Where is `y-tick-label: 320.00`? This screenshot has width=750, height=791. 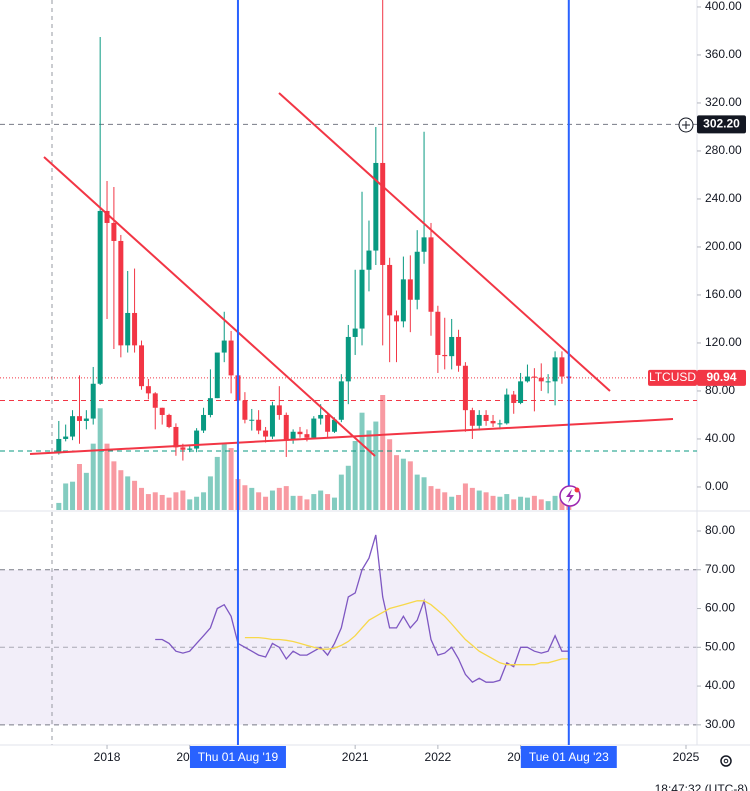 y-tick-label: 320.00 is located at coordinates (723, 102).